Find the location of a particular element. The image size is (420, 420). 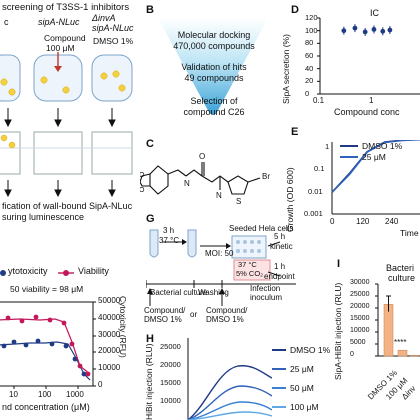

funnel-step3-line2: compound C26 is located at coordinates (214, 112).